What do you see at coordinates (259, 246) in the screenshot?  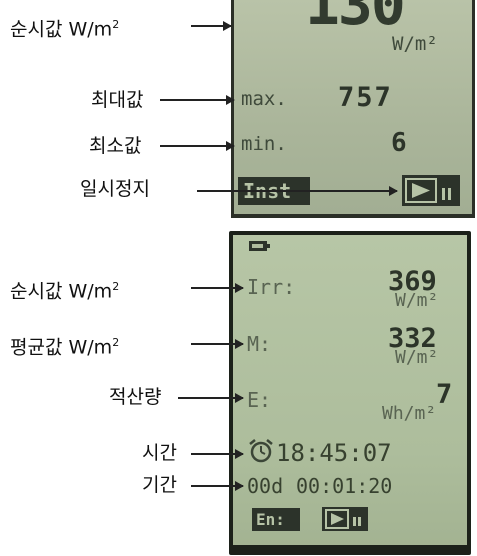 I see `battery-icon` at bounding box center [259, 246].